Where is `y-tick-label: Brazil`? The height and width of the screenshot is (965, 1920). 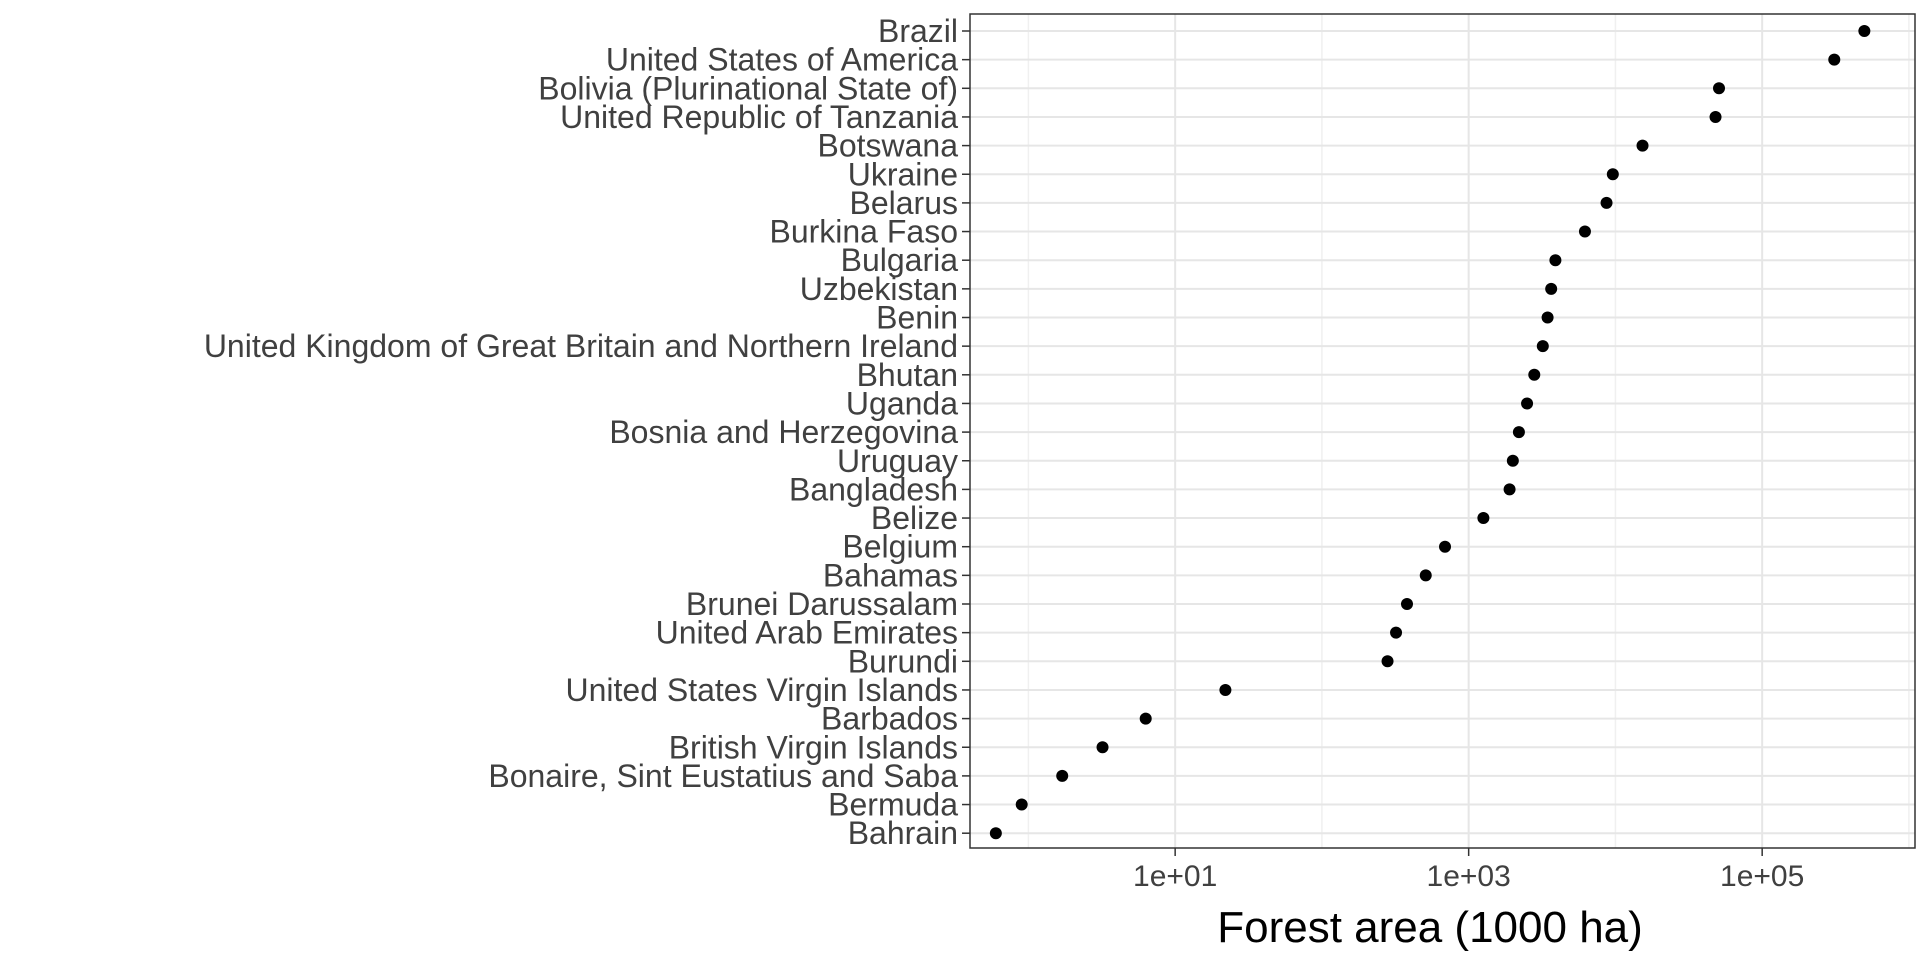 y-tick-label: Brazil is located at coordinates (918, 31).